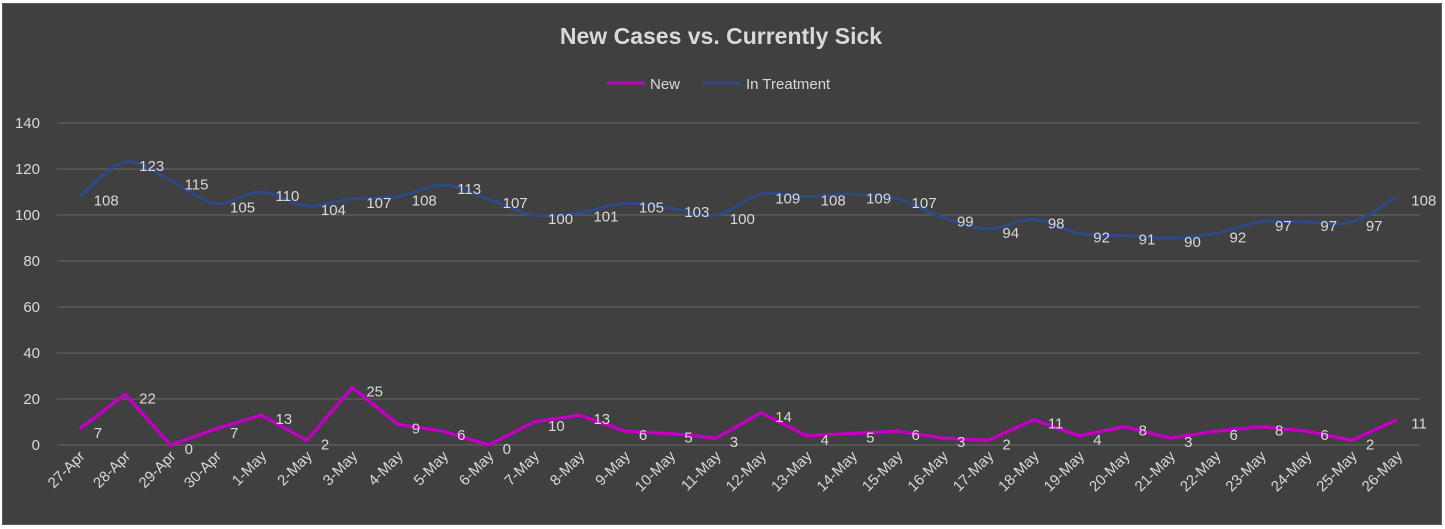  Describe the element at coordinates (374, 392) in the screenshot. I see `data-label-new: 25` at that location.